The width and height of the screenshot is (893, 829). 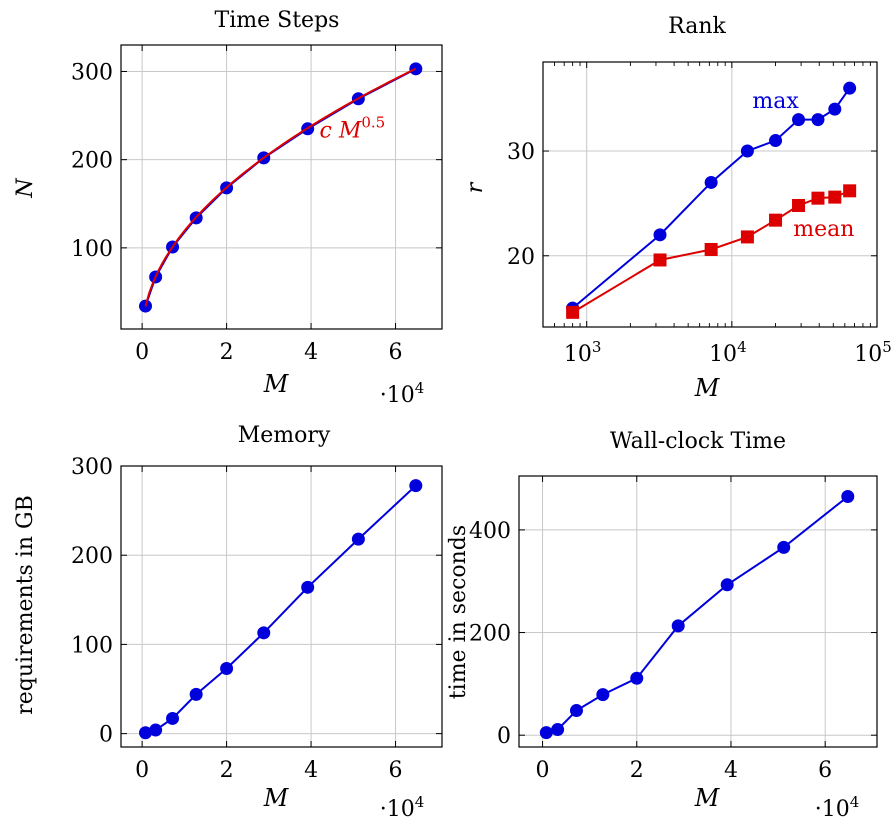 What do you see at coordinates (873, 352) in the screenshot?
I see `x-tick-label: 10⁵` at bounding box center [873, 352].